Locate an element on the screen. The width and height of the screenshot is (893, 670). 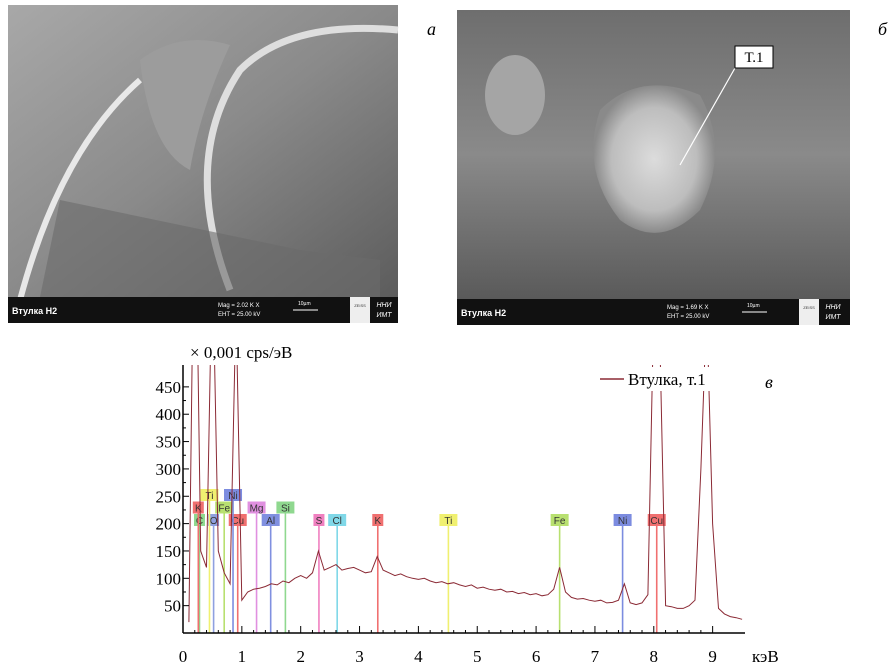
x-tick-label: 5 is located at coordinates (477, 656).